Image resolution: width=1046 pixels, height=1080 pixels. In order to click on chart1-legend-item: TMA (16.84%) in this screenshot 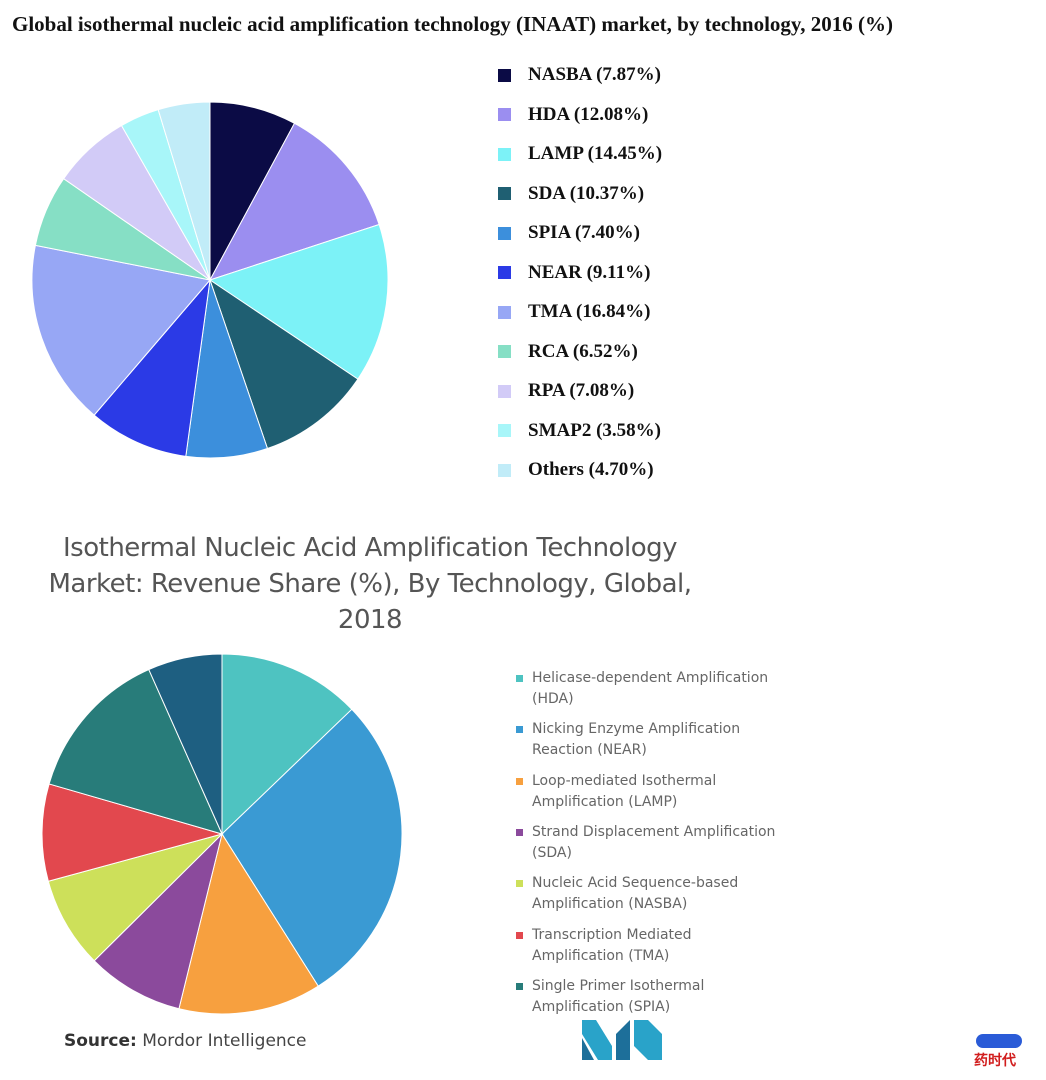, I will do `click(574, 312)`.